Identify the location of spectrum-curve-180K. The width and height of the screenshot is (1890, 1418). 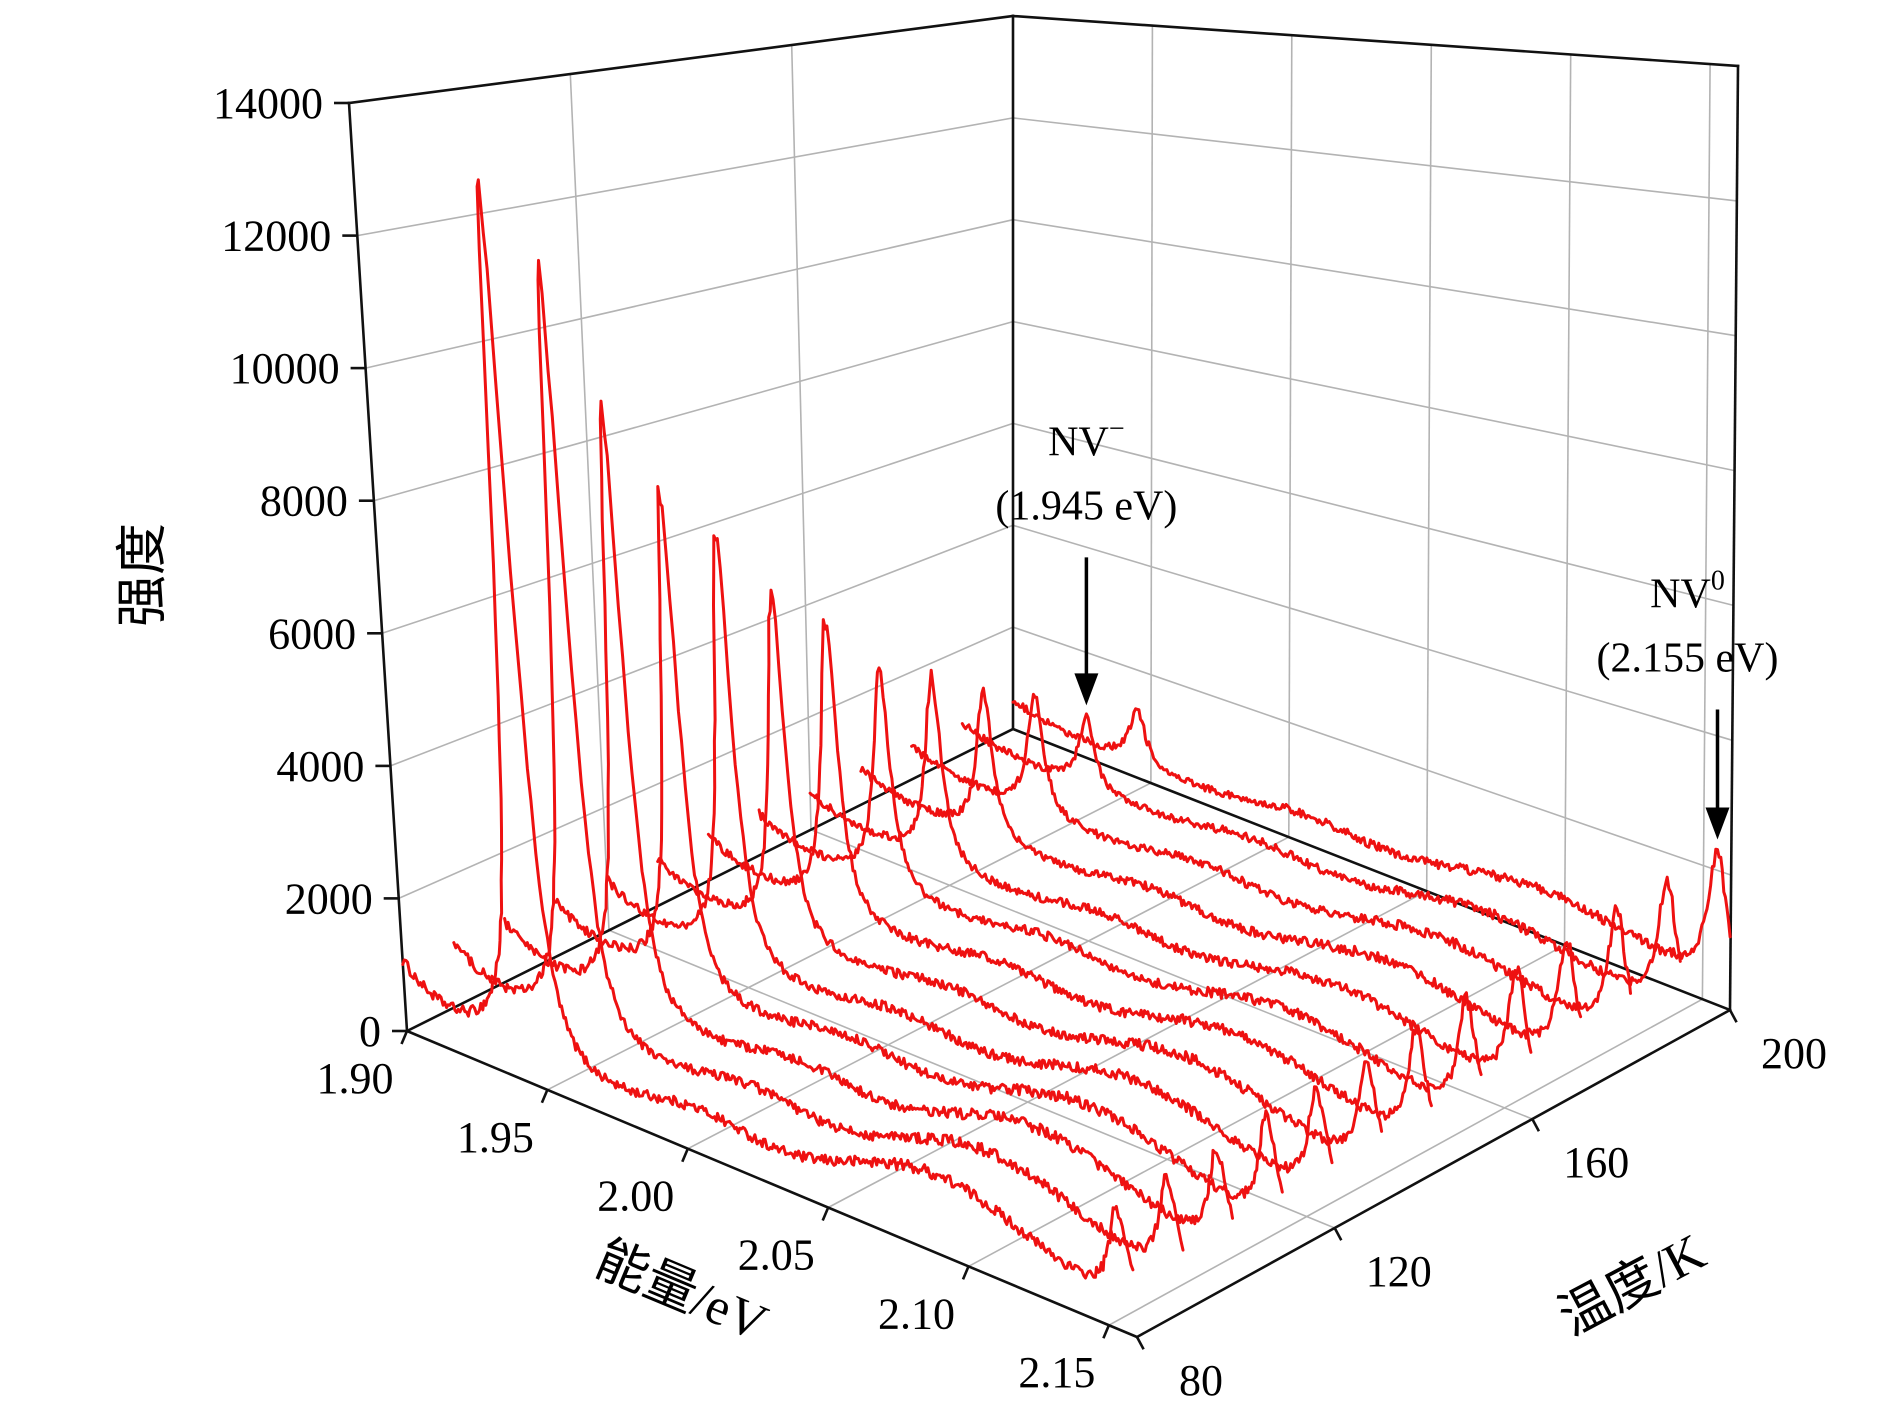
(1271, 852).